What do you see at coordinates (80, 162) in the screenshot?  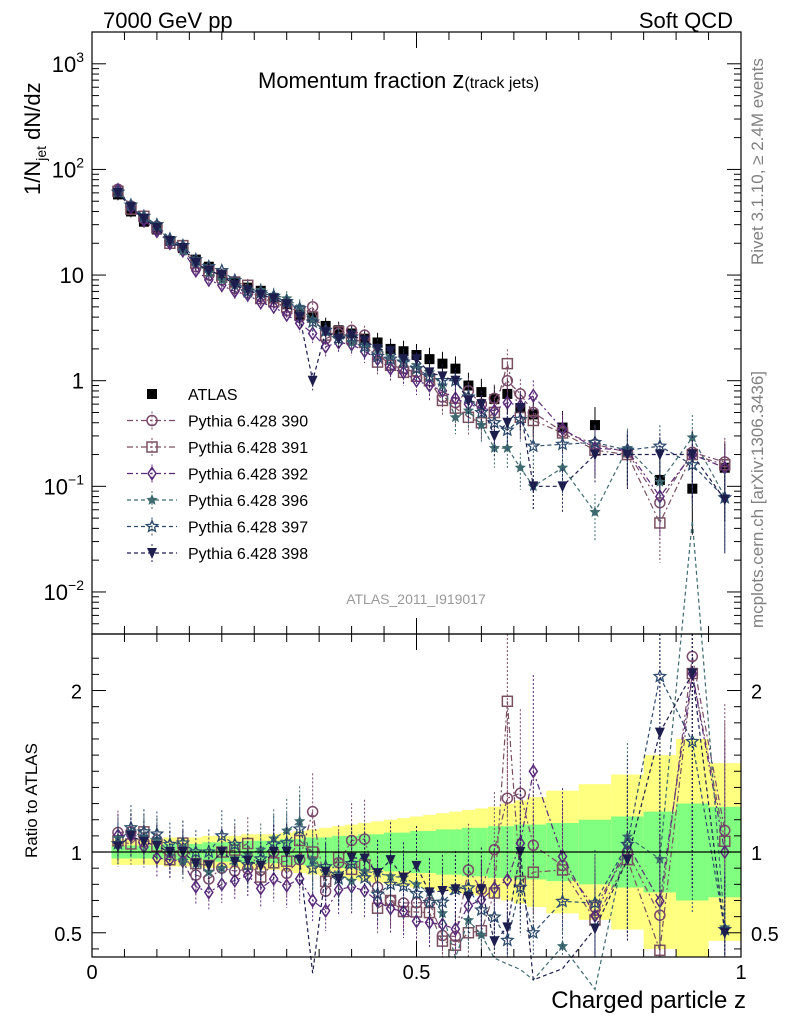 I see `y-tick-label-exponent: 2` at bounding box center [80, 162].